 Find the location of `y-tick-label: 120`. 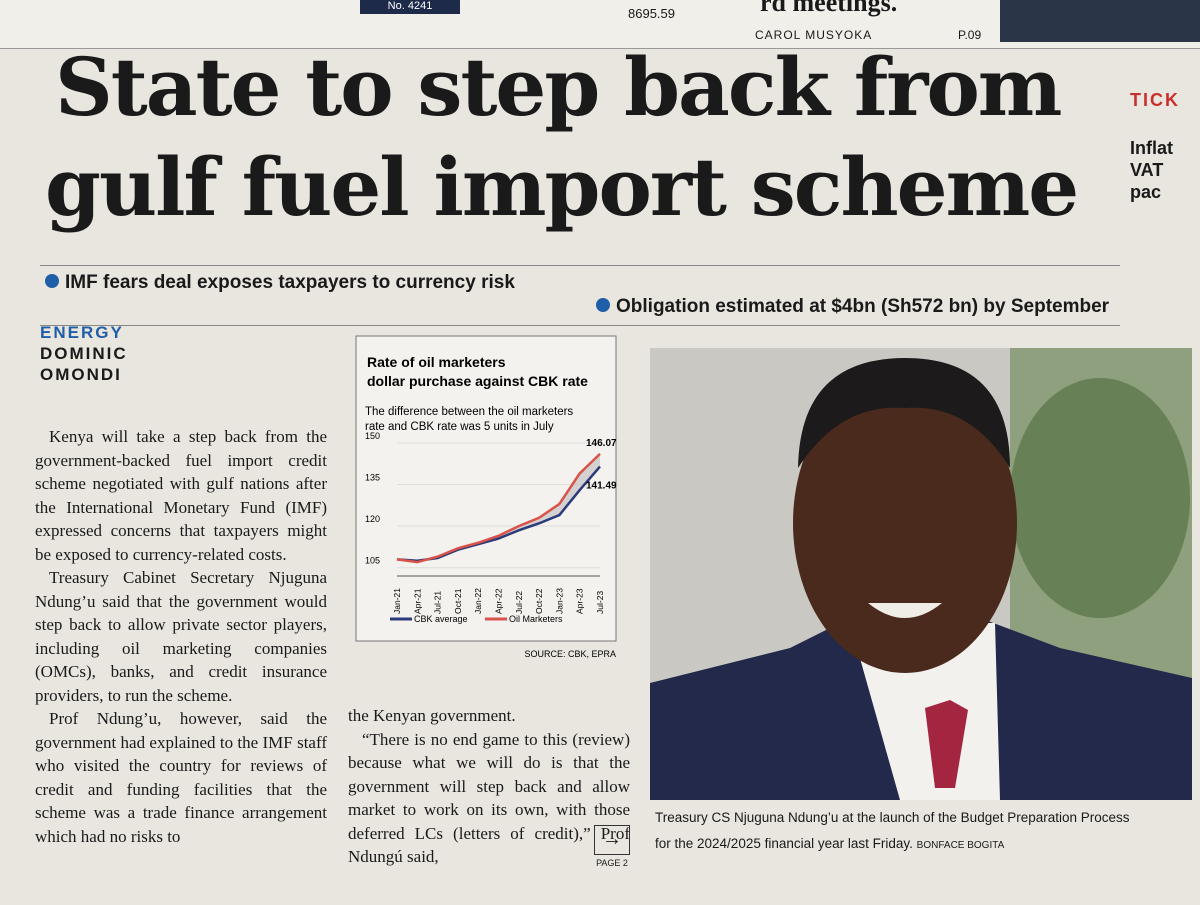

y-tick-label: 120 is located at coordinates (372, 519).